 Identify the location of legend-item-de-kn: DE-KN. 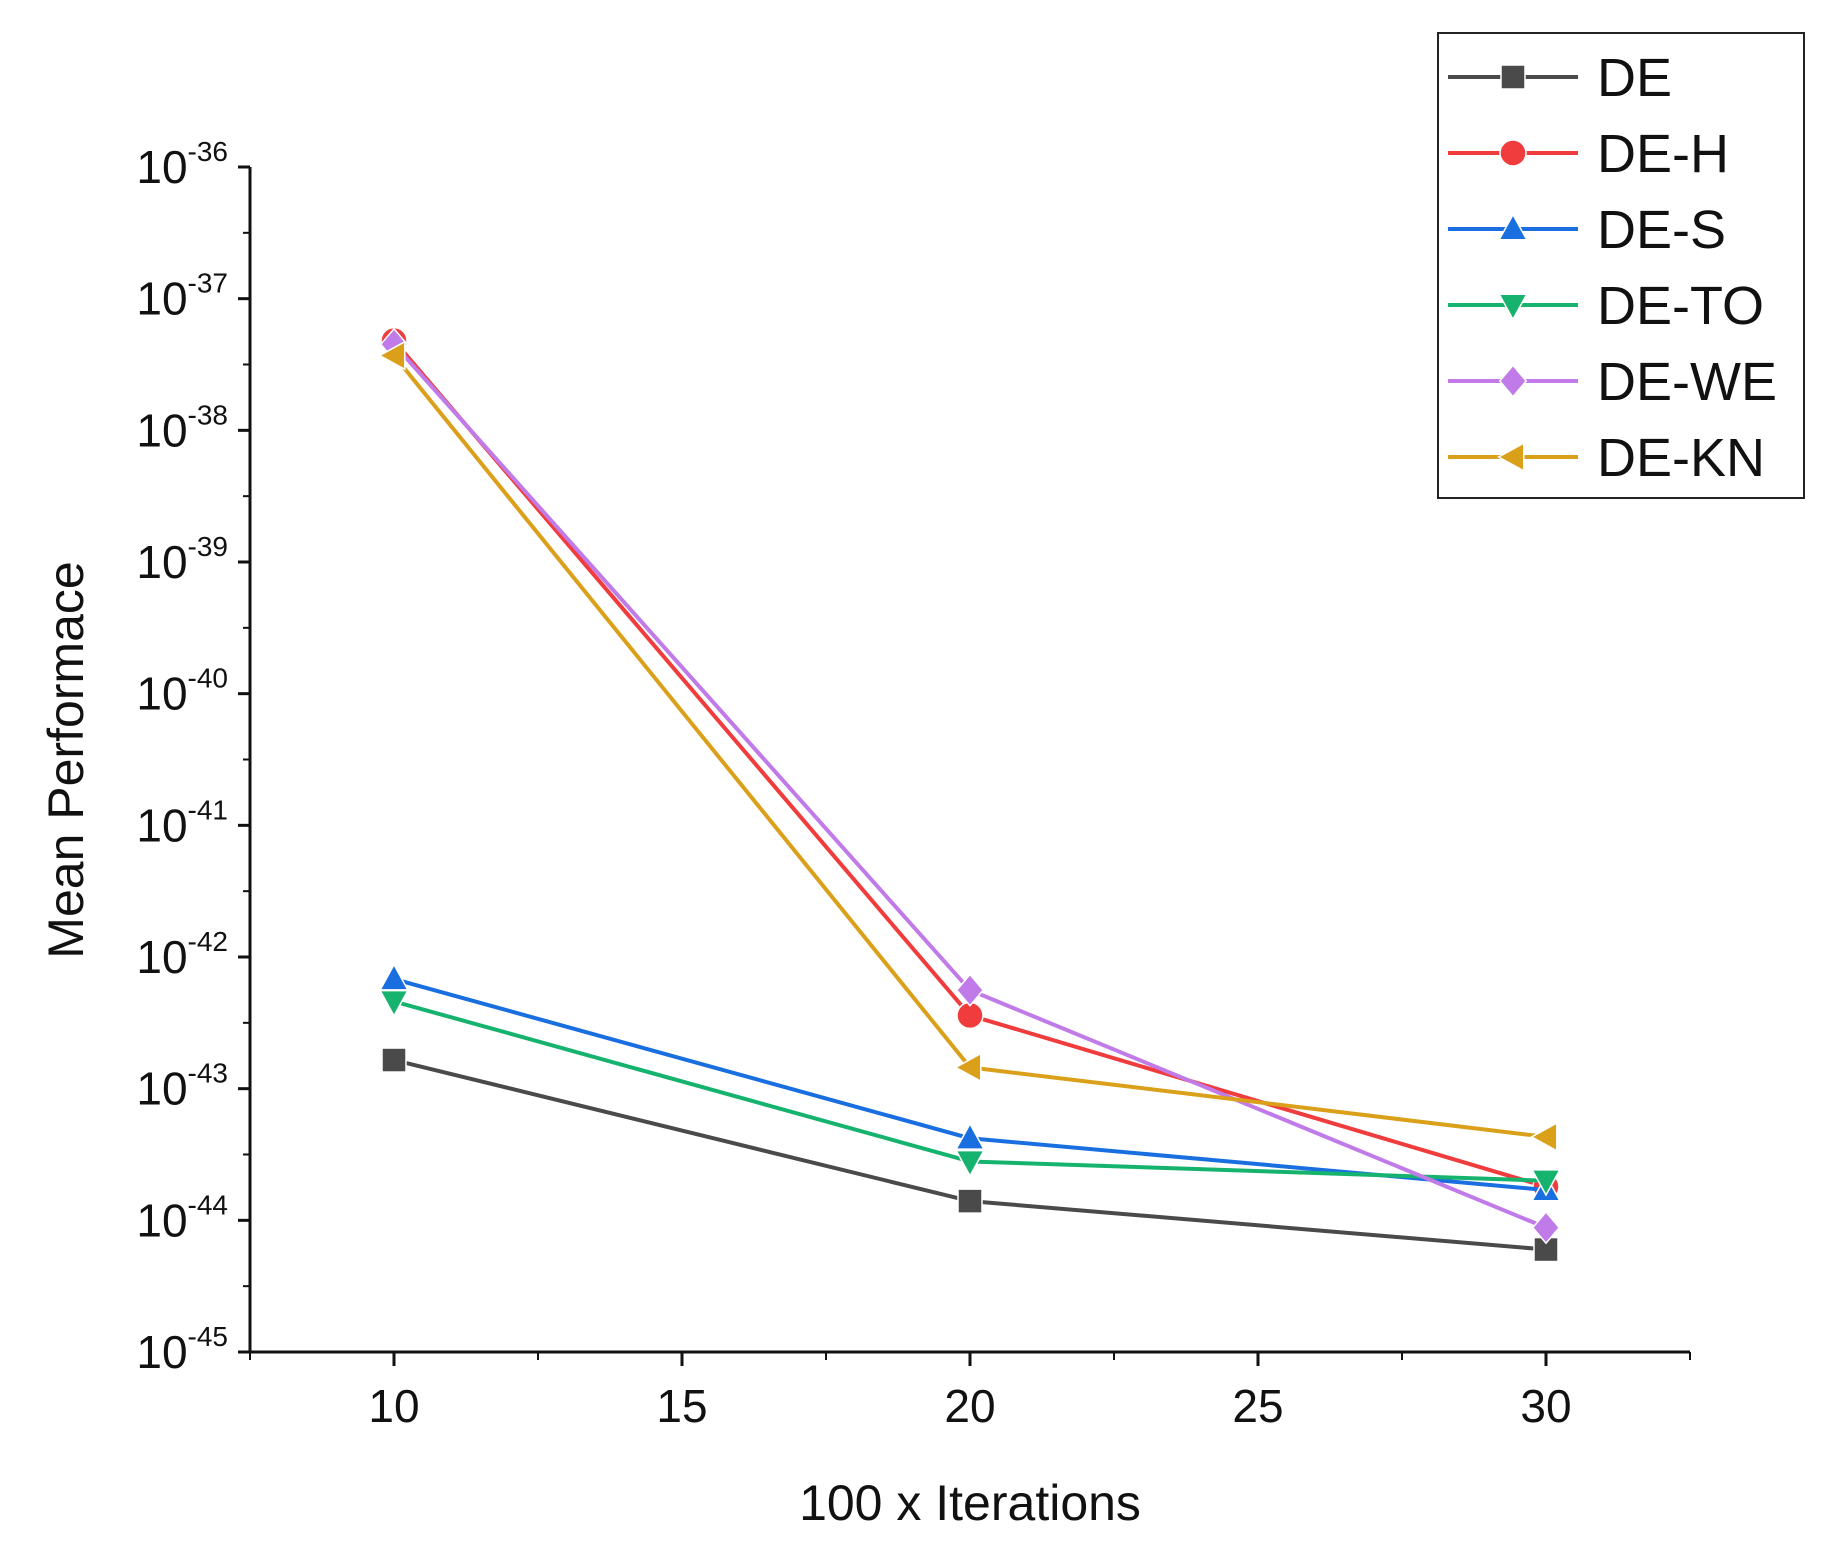
(1606, 458).